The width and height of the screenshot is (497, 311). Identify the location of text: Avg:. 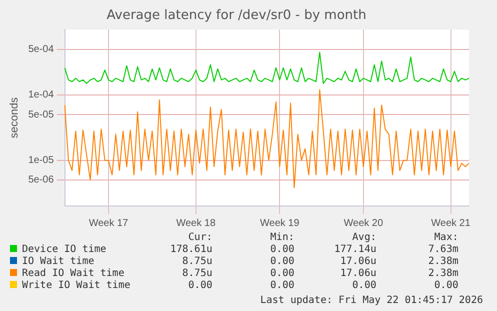
(363, 238).